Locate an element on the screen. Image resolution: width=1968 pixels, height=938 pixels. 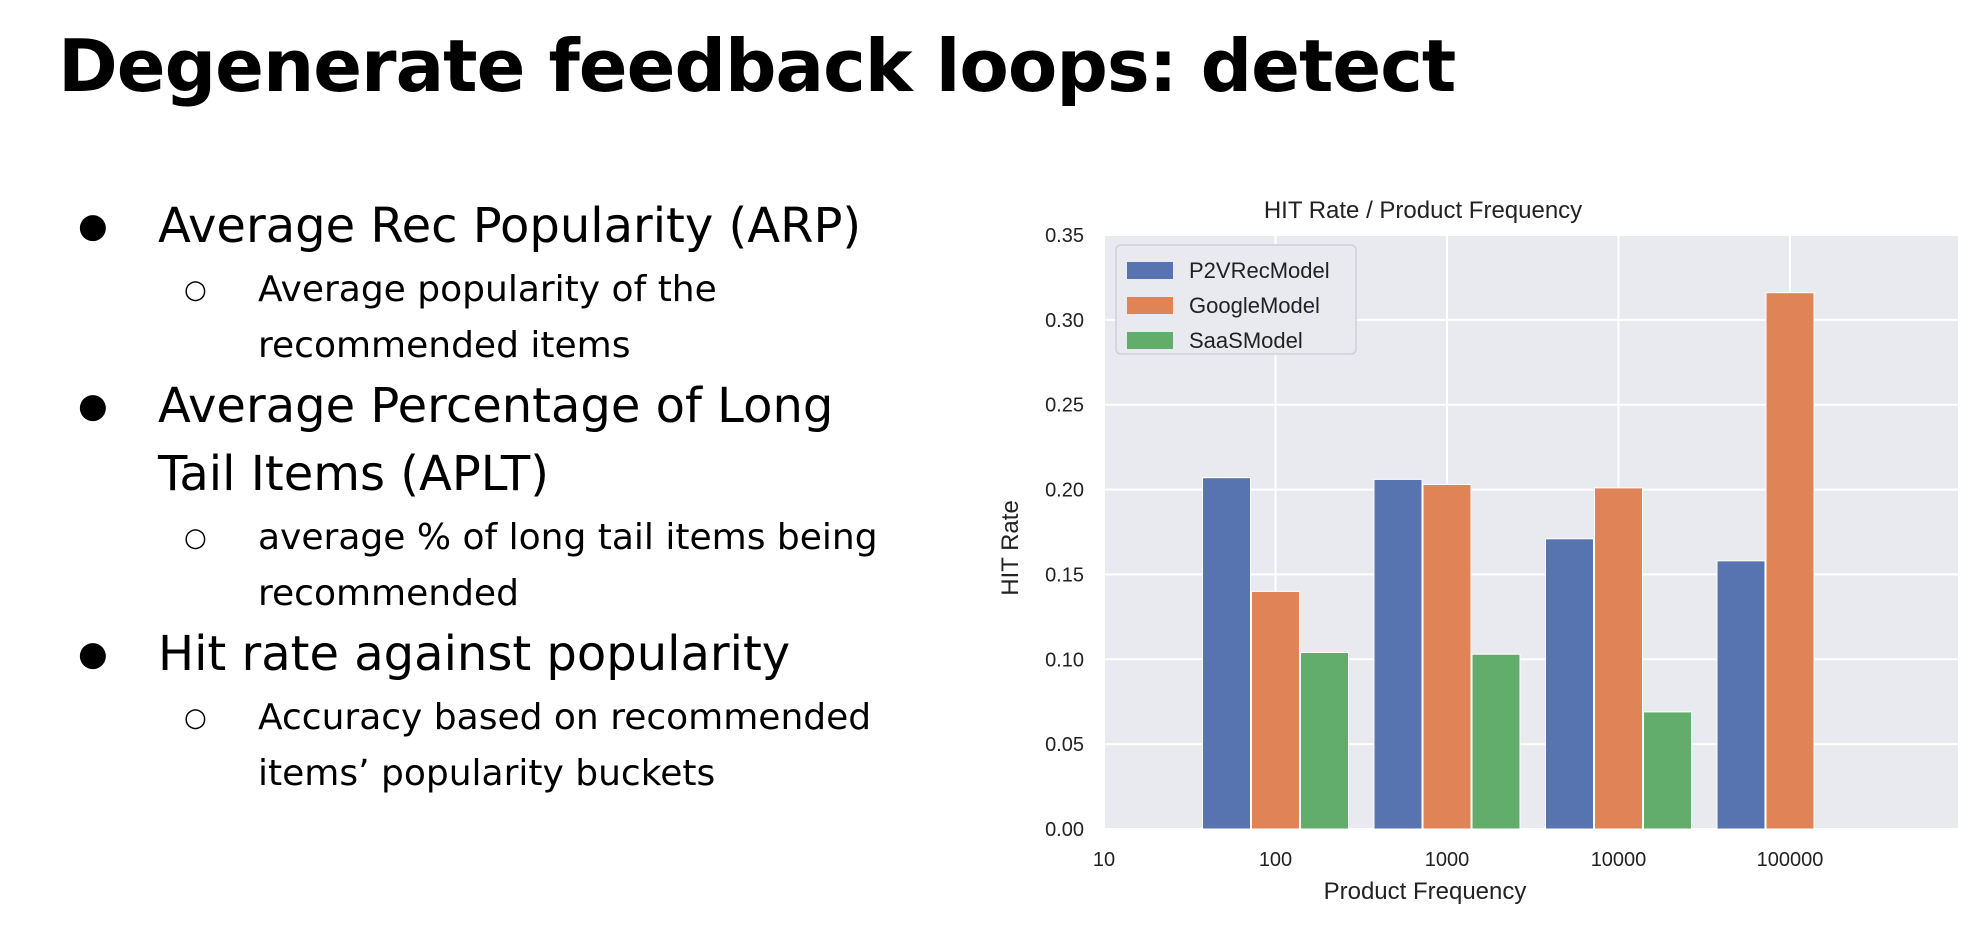
slide-title: Degenerate feedback loops: detect is located at coordinates (757, 66).